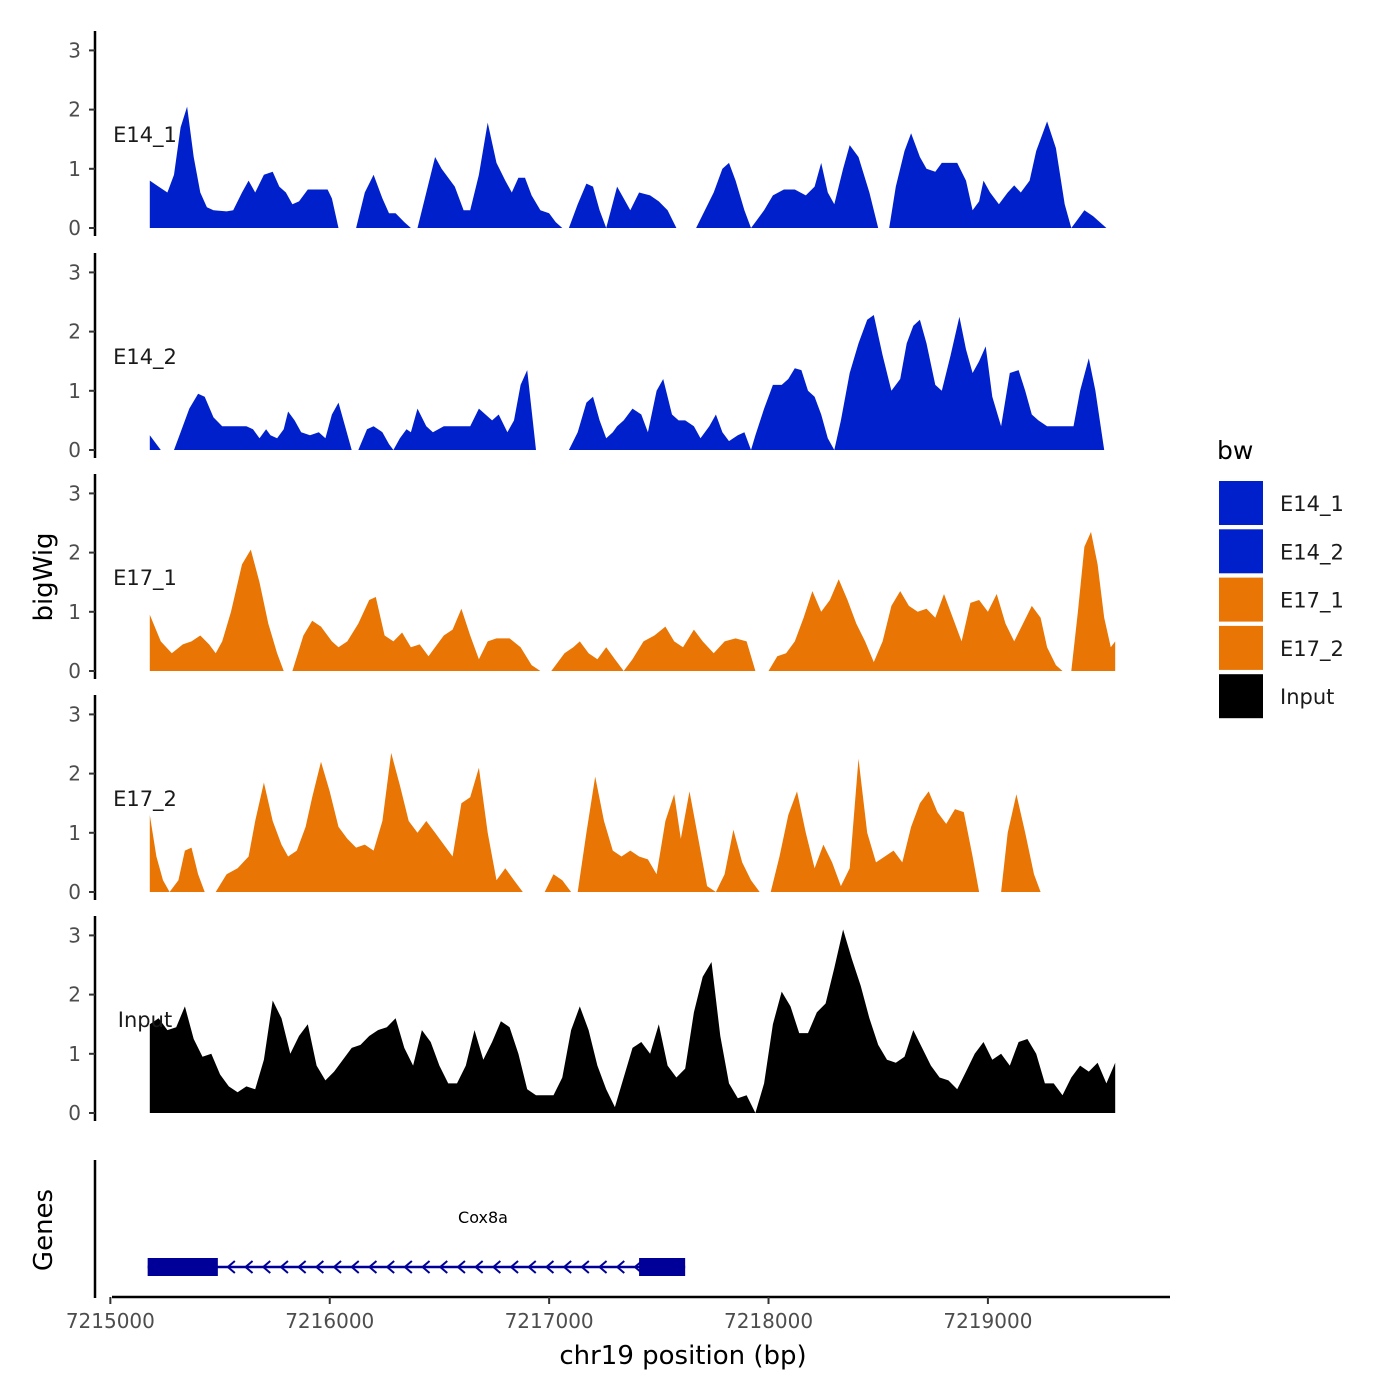 The width and height of the screenshot is (1400, 1400). I want to click on x-tick-label-7217000: 7217000, so click(549, 1321).